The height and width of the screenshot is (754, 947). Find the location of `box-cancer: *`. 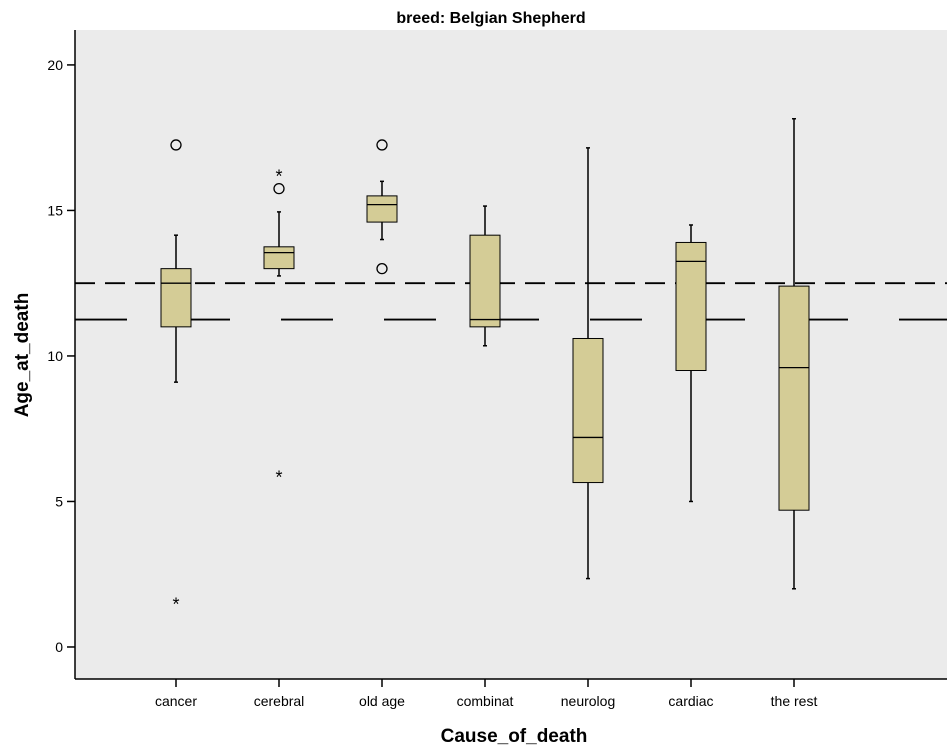

box-cancer: * is located at coordinates (176, 376).